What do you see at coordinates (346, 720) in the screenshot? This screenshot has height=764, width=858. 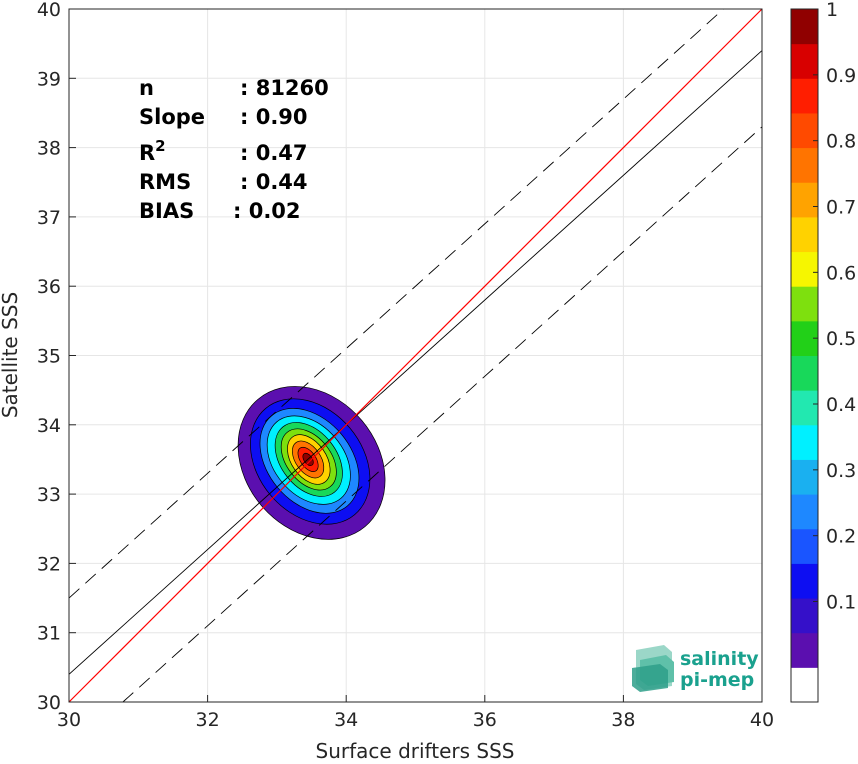 I see `x-tick-label: 34` at bounding box center [346, 720].